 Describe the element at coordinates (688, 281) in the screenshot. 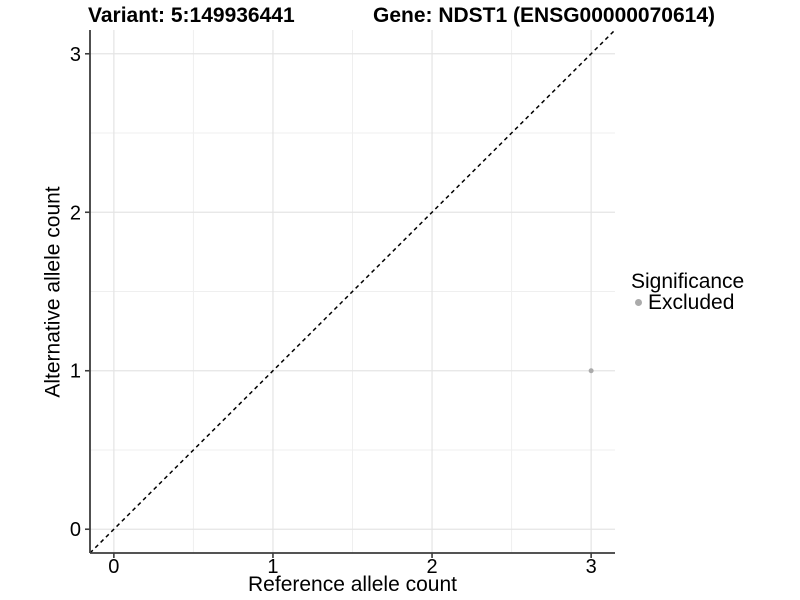

I see `legend-title: Significance` at that location.